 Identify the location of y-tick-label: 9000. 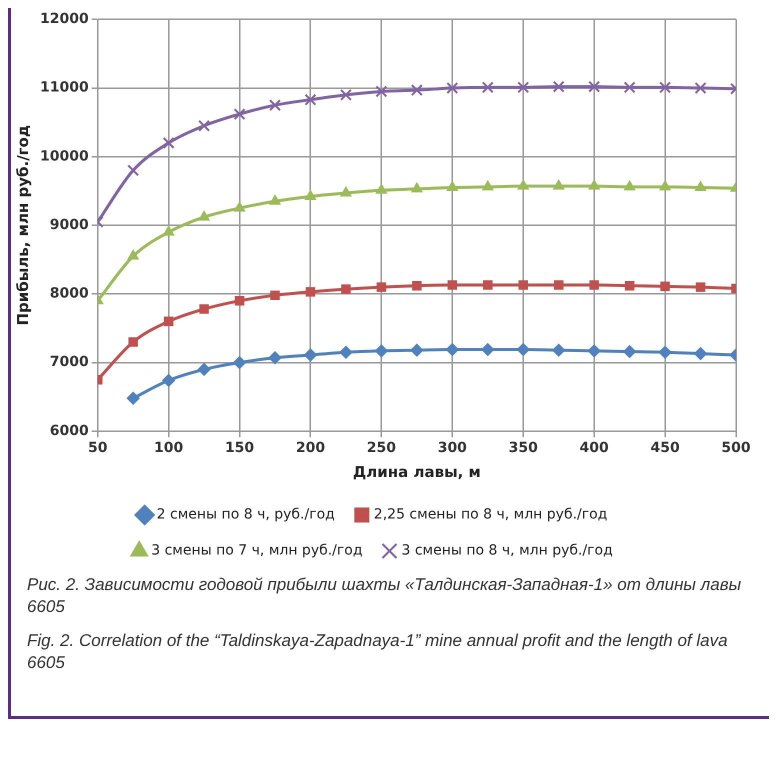
(69, 224).